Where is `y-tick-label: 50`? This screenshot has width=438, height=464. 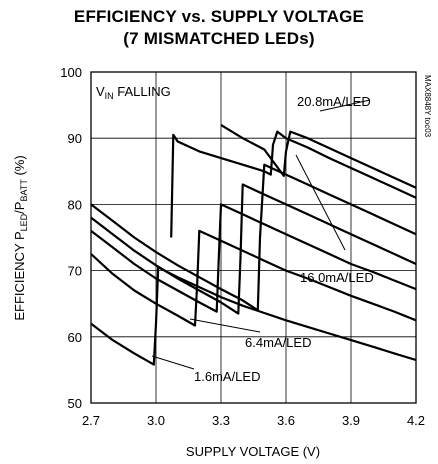 y-tick-label: 50 is located at coordinates (75, 403).